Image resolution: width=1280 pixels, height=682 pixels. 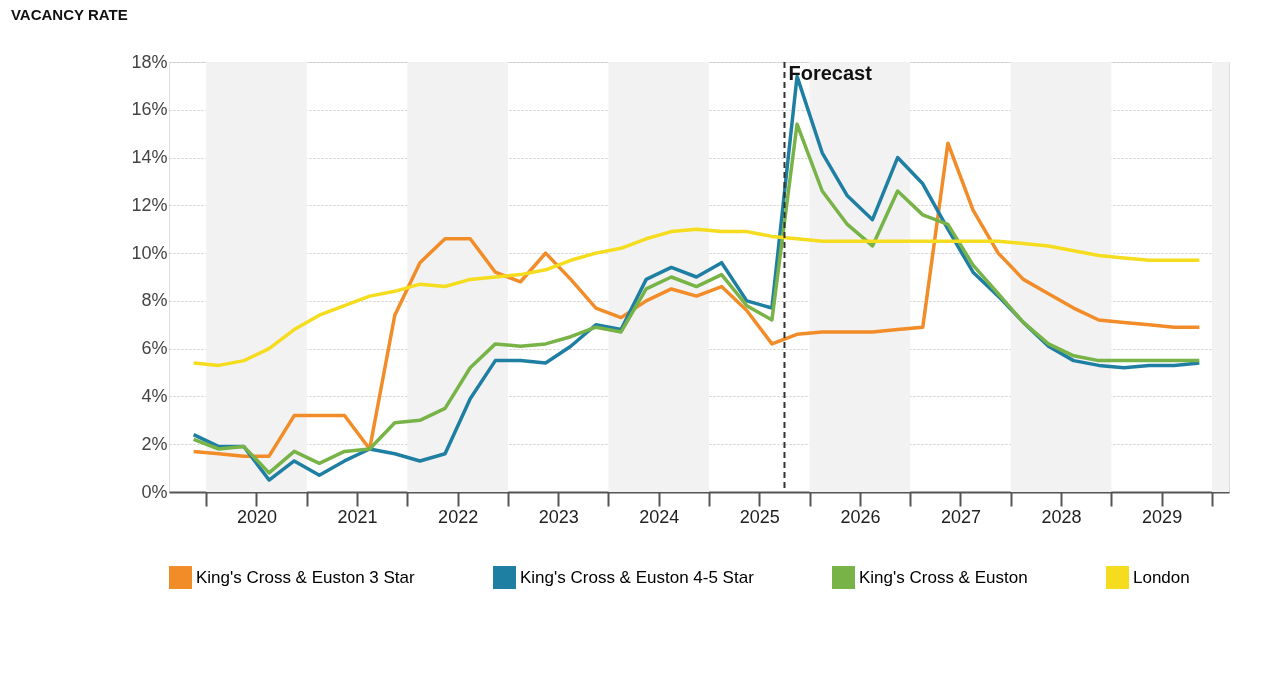 What do you see at coordinates (154, 348) in the screenshot?
I see `y-tick-label: 6%` at bounding box center [154, 348].